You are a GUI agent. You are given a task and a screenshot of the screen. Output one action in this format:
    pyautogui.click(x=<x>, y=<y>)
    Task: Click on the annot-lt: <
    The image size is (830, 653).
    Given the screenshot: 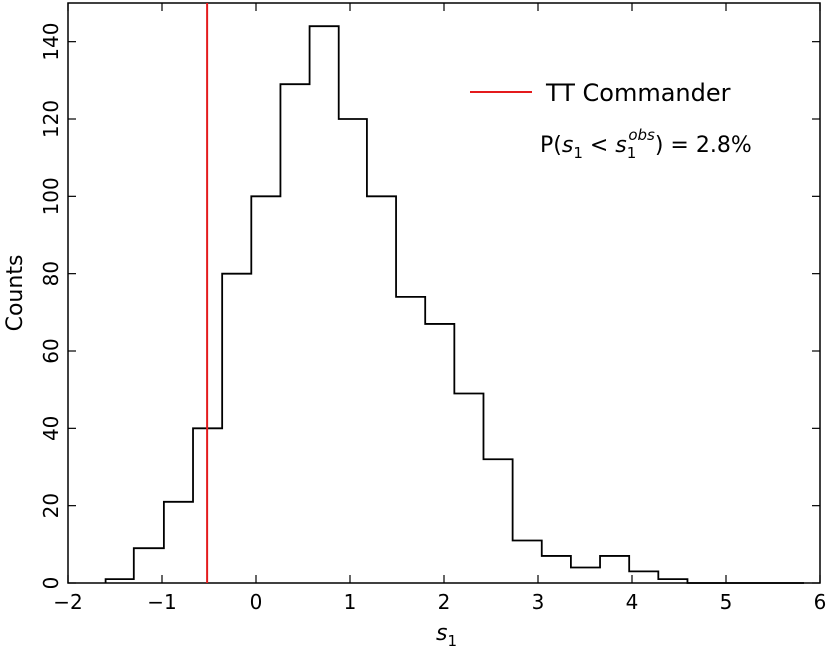 What is the action you would take?
    pyautogui.click(x=599, y=145)
    